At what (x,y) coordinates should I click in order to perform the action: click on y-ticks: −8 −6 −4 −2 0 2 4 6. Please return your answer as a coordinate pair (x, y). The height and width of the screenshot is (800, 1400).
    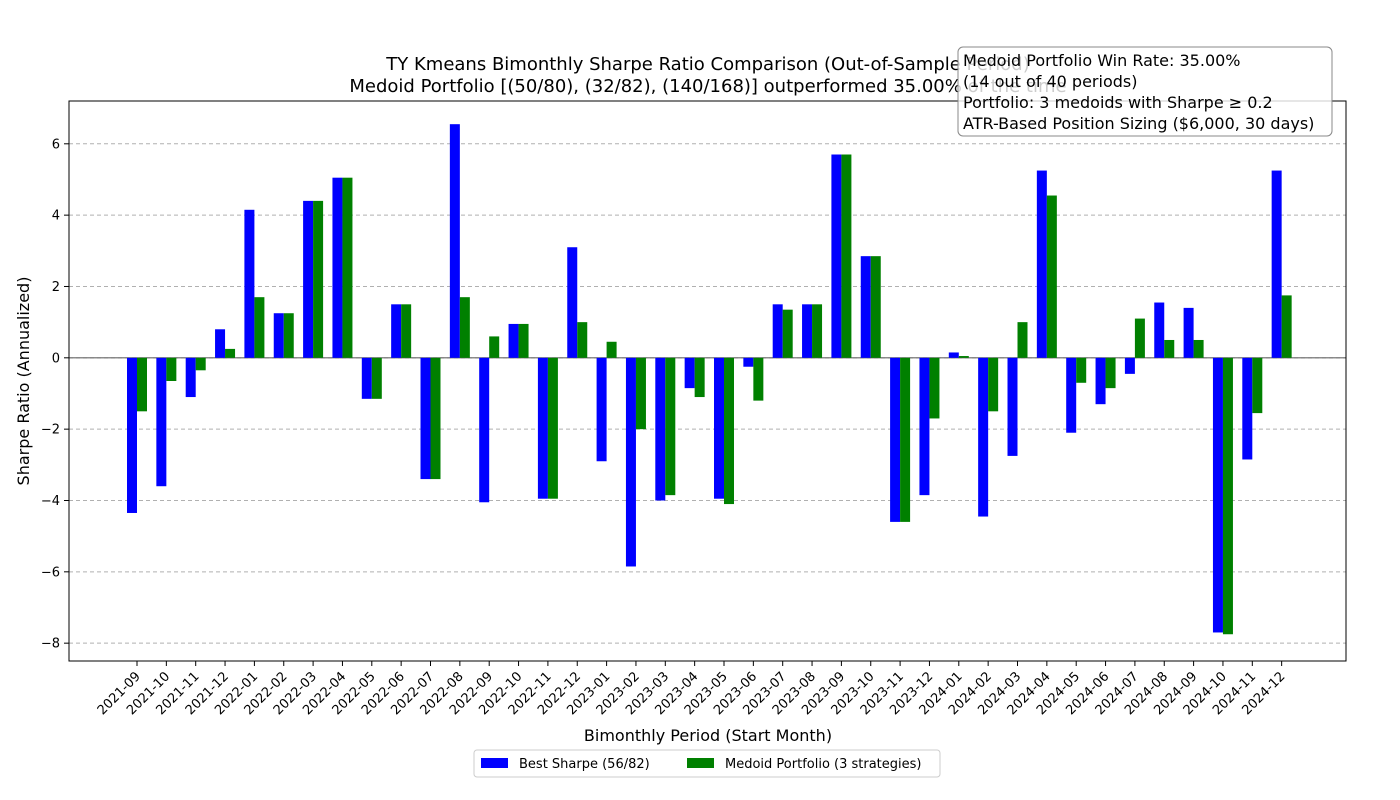
    Looking at the image, I should click on (55, 394).